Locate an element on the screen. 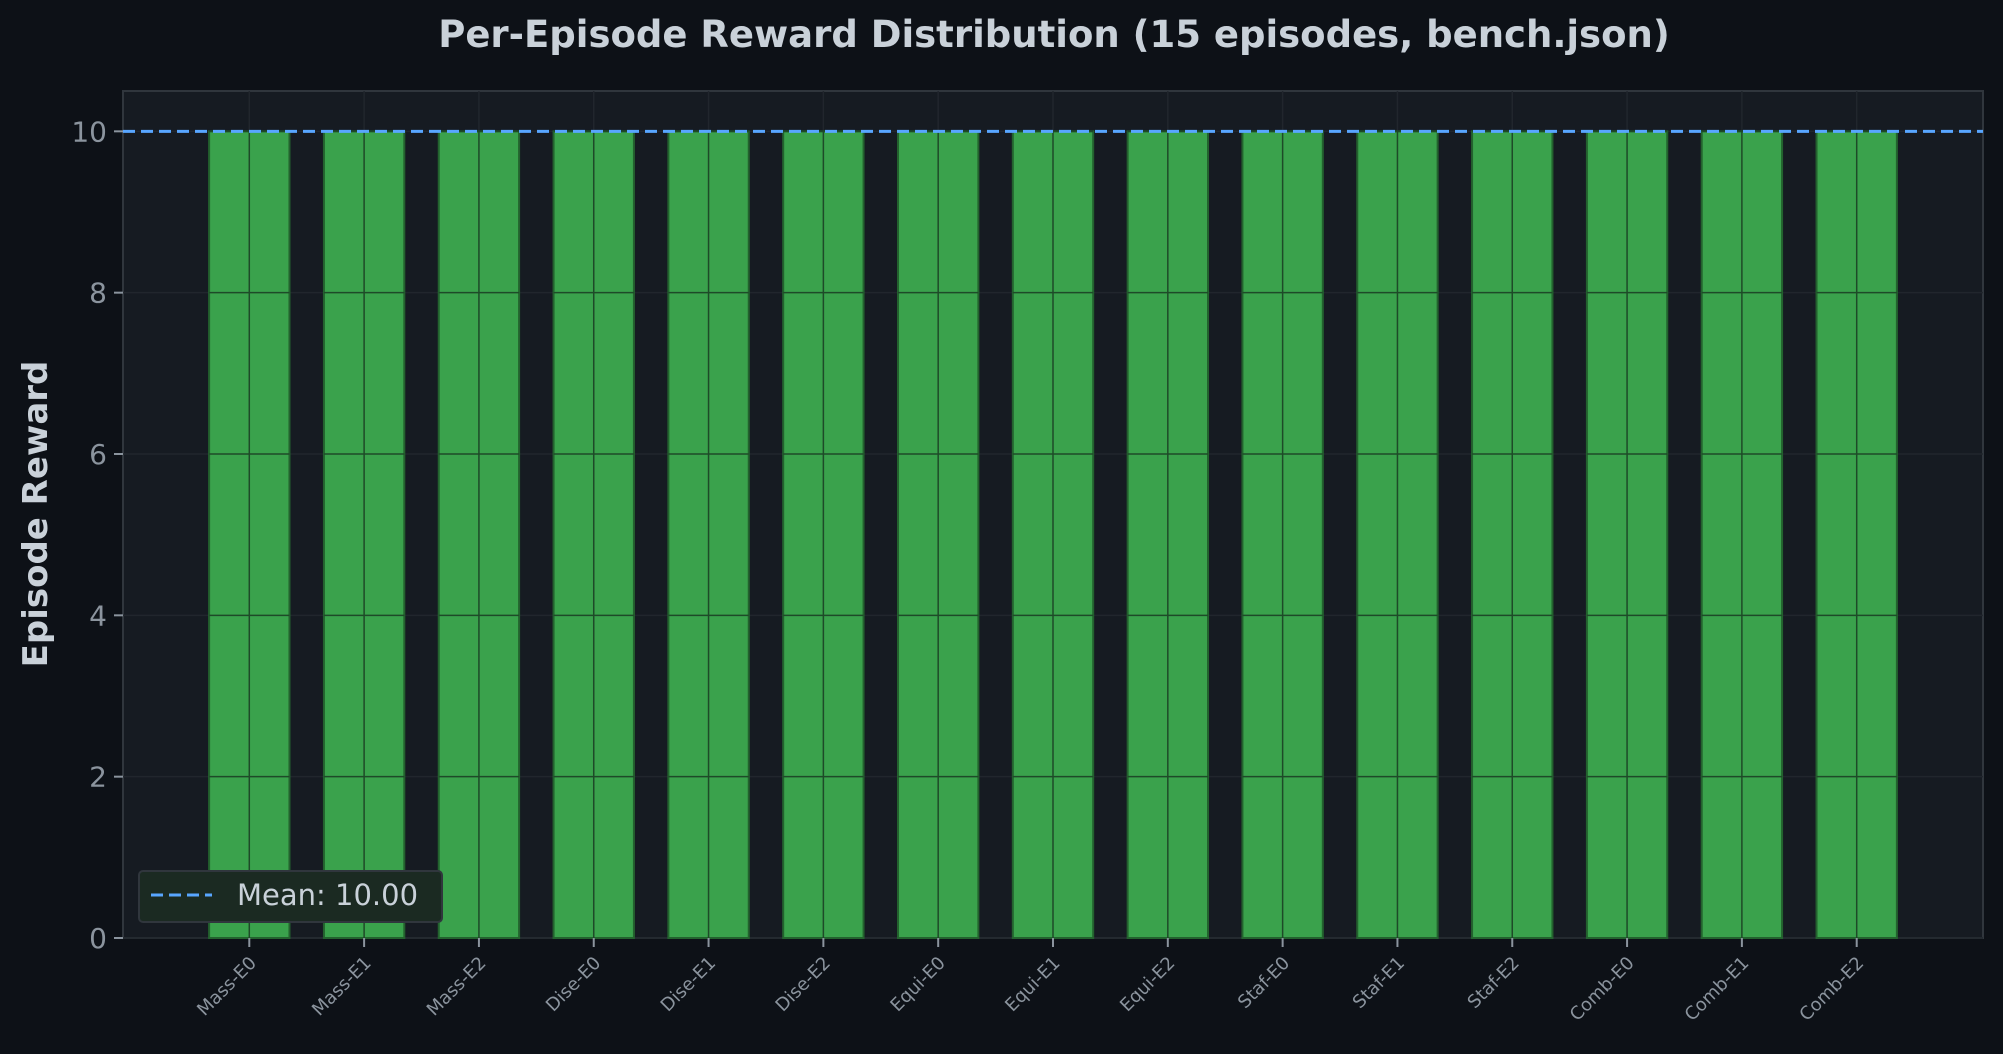 The image size is (2003, 1054). y-tick-label: 6 is located at coordinates (98, 454).